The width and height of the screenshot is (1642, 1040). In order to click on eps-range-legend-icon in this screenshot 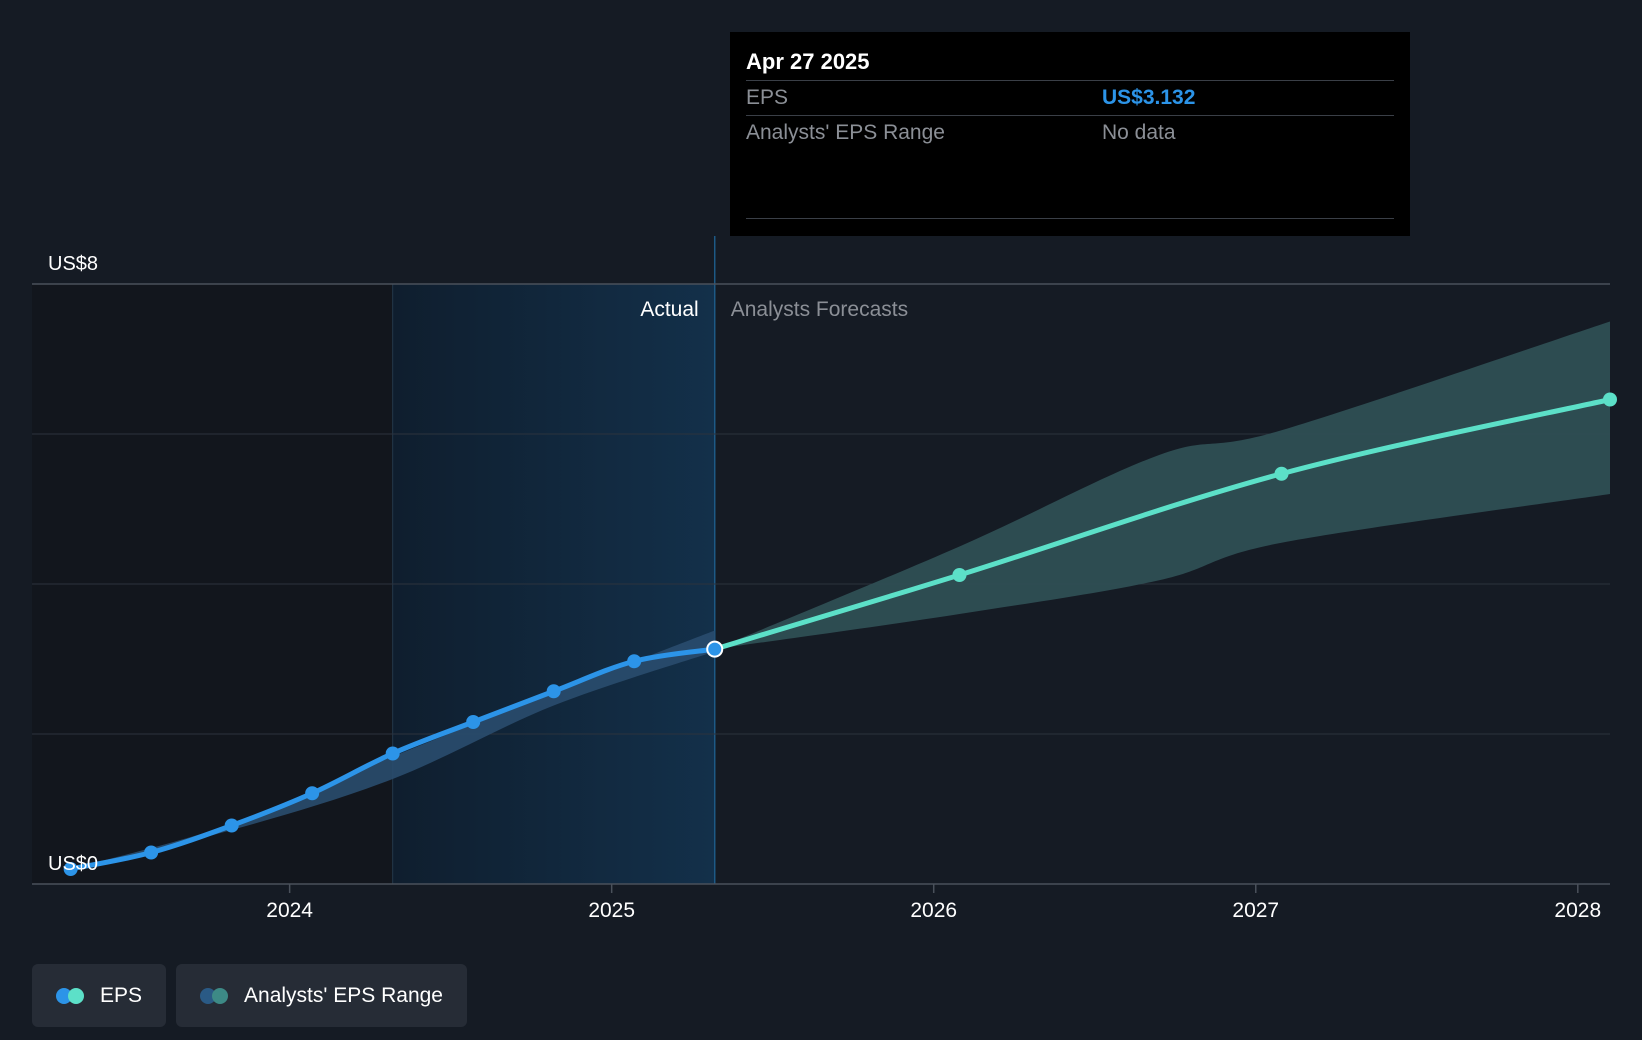, I will do `click(215, 995)`.